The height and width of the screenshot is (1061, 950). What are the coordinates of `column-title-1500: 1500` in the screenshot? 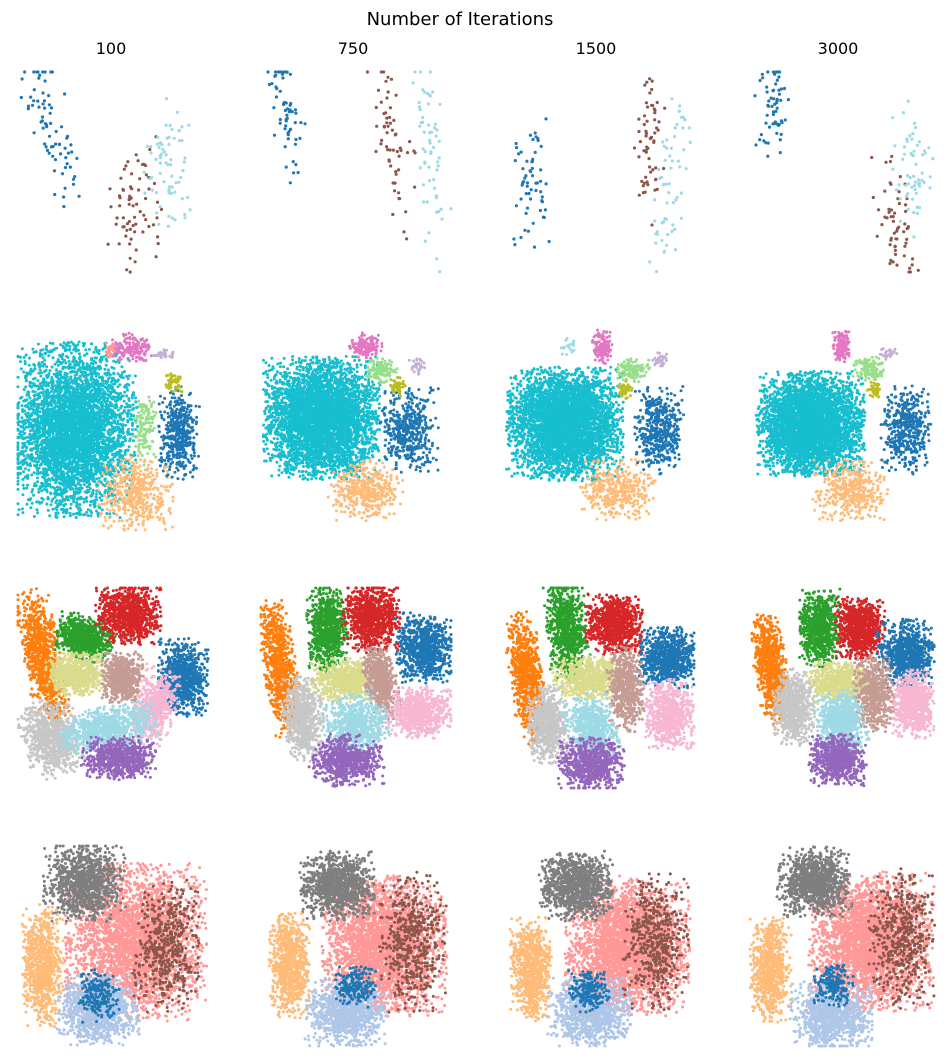 It's located at (596, 48).